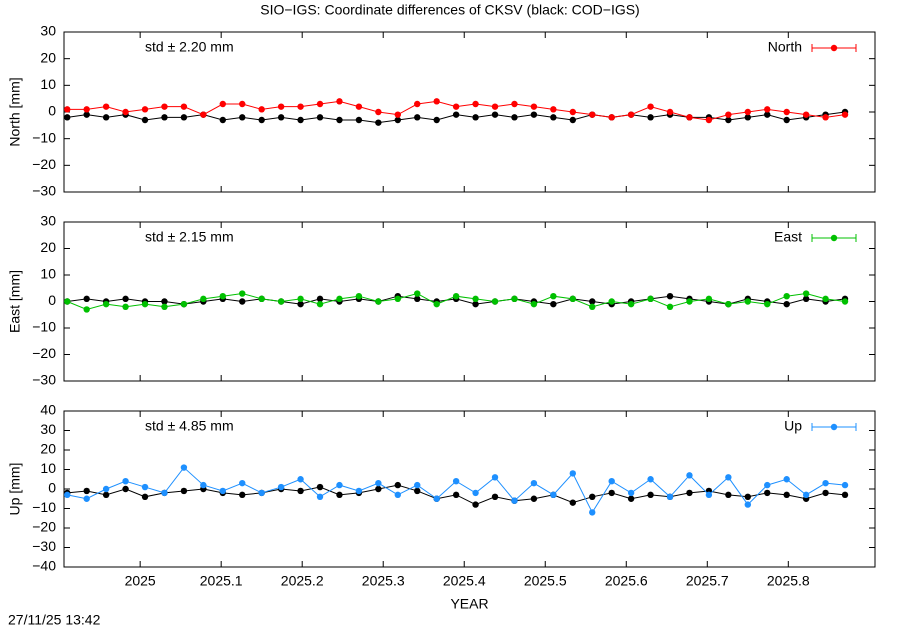  I want to click on legend-marker, so click(834, 427).